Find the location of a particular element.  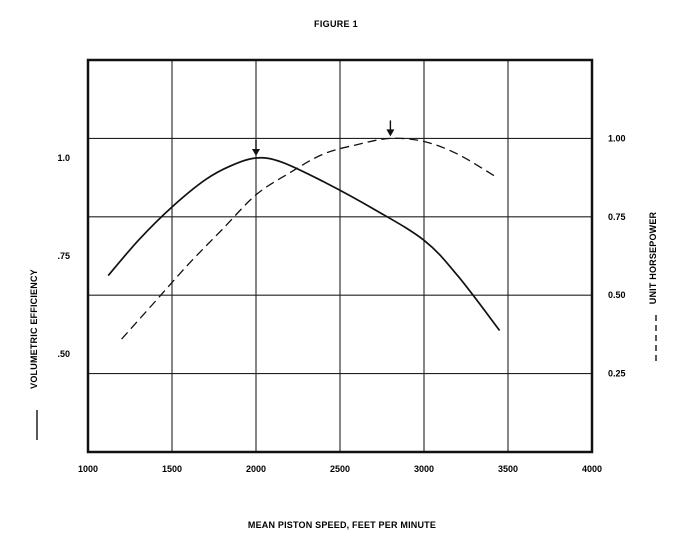

x-tick-label: 3000 is located at coordinates (424, 469).